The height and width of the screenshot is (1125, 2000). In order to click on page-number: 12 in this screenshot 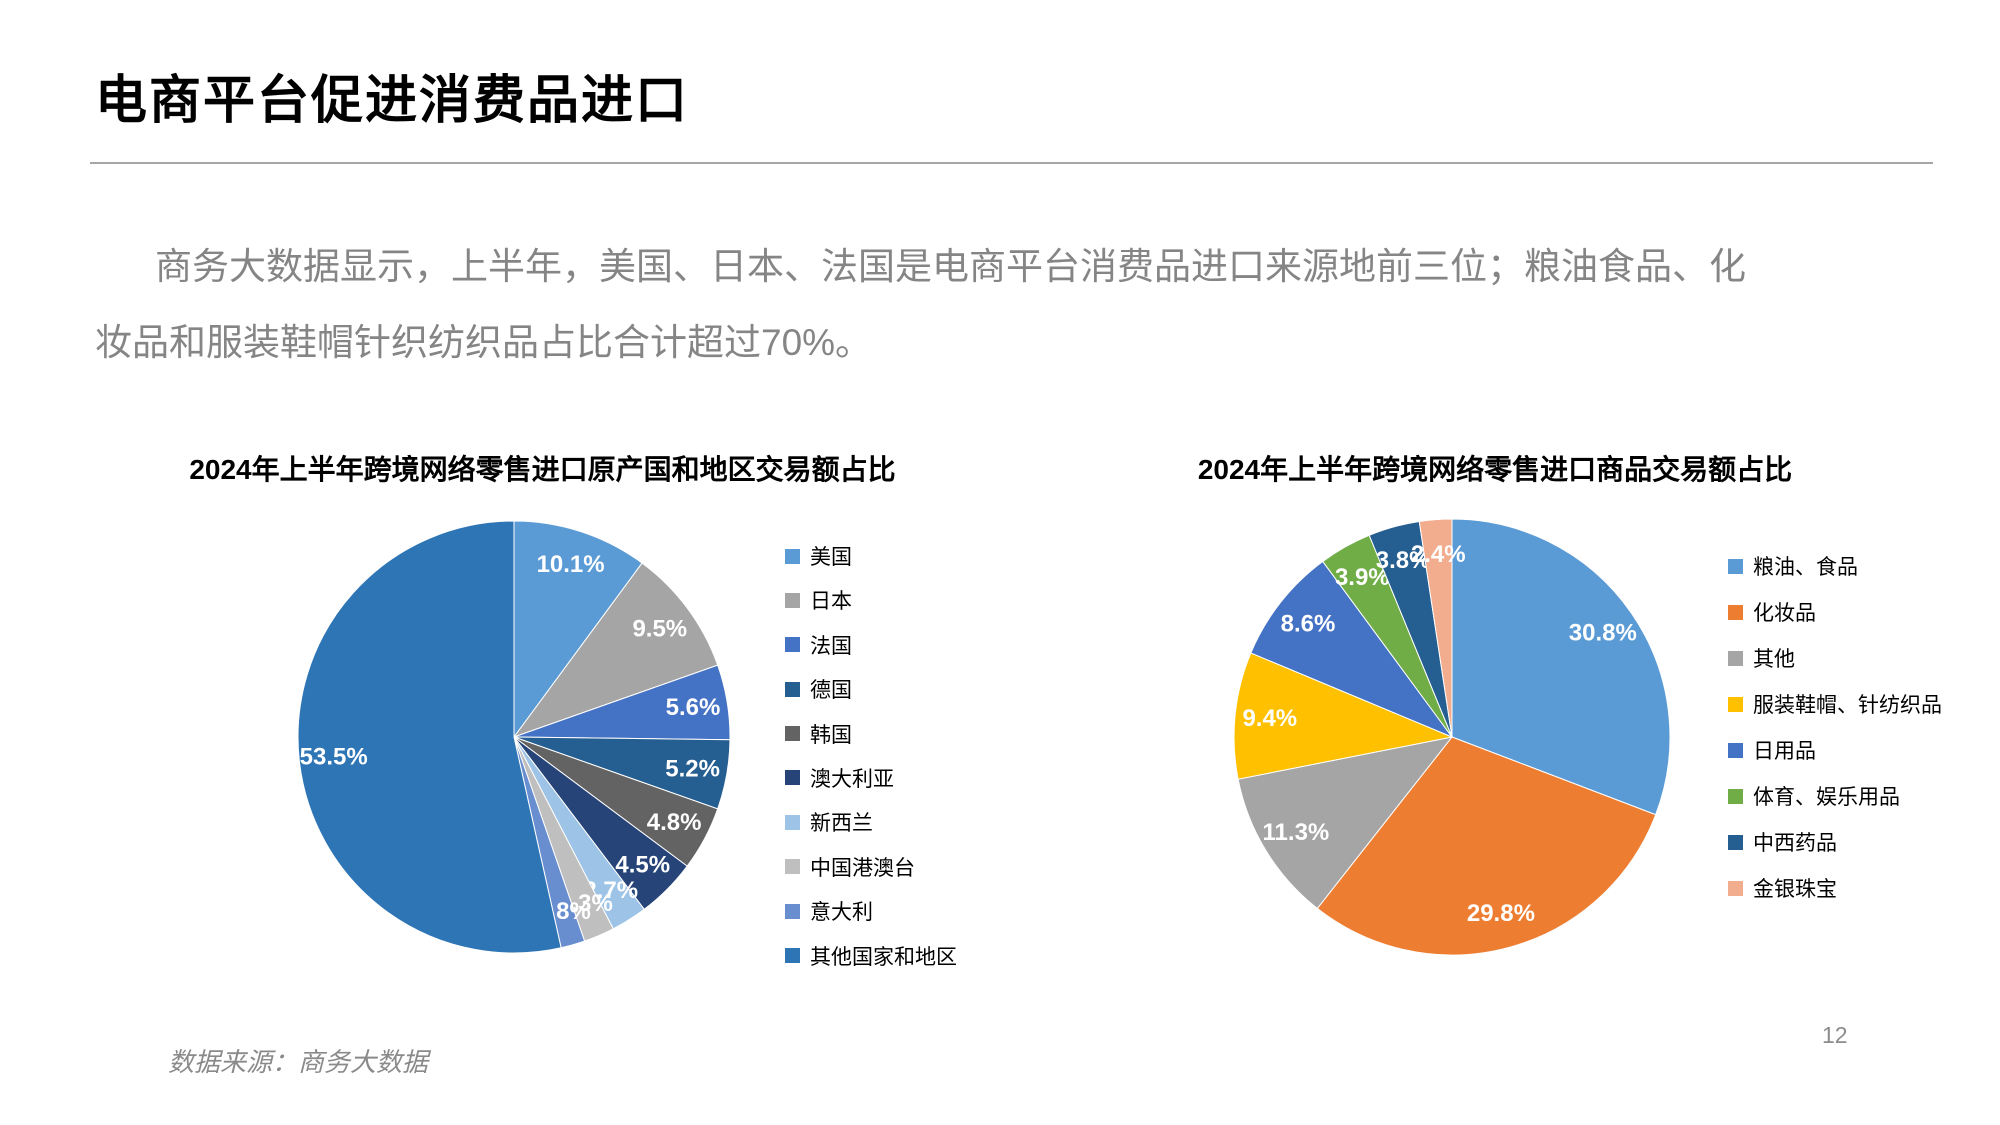, I will do `click(1835, 1035)`.